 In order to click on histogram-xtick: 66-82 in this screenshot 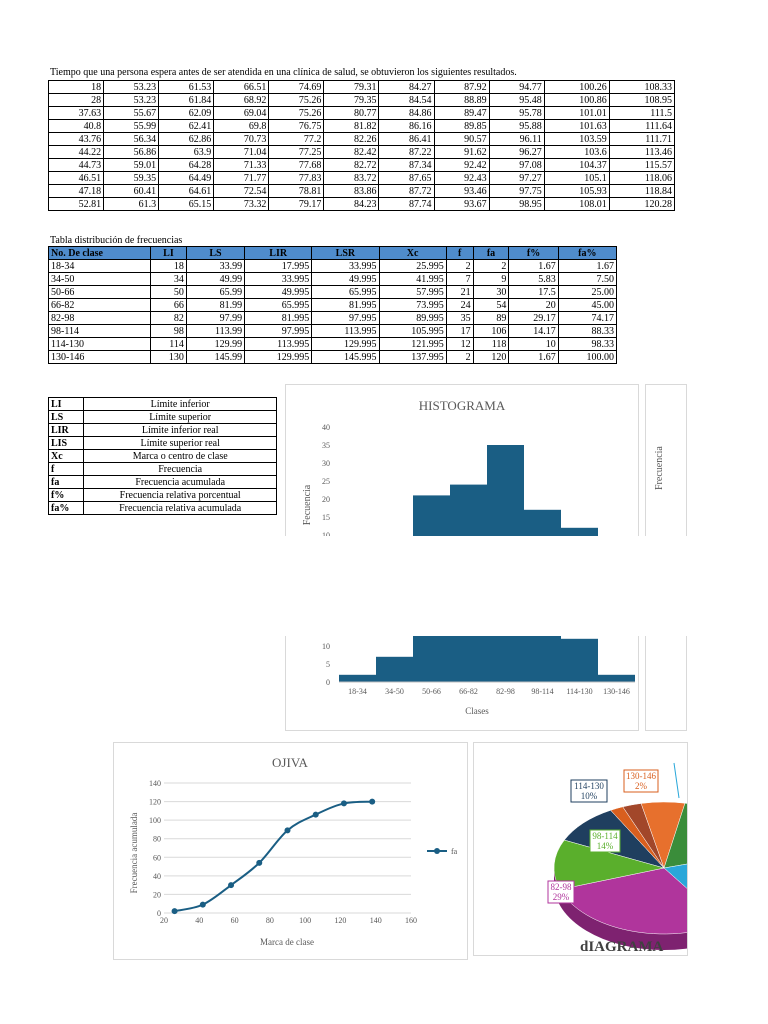, I will do `click(468, 691)`.